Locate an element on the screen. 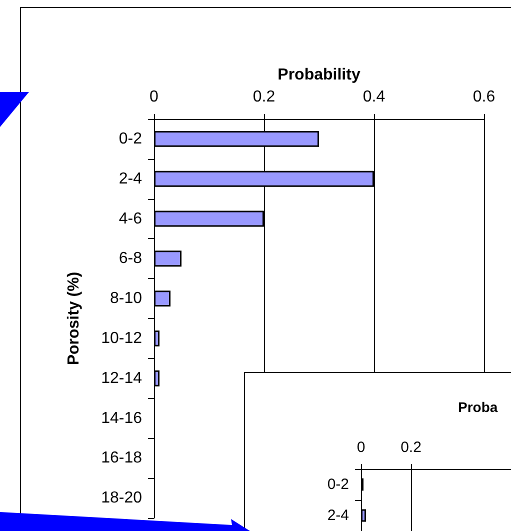  x-axis-title: Probability is located at coordinates (319, 75).